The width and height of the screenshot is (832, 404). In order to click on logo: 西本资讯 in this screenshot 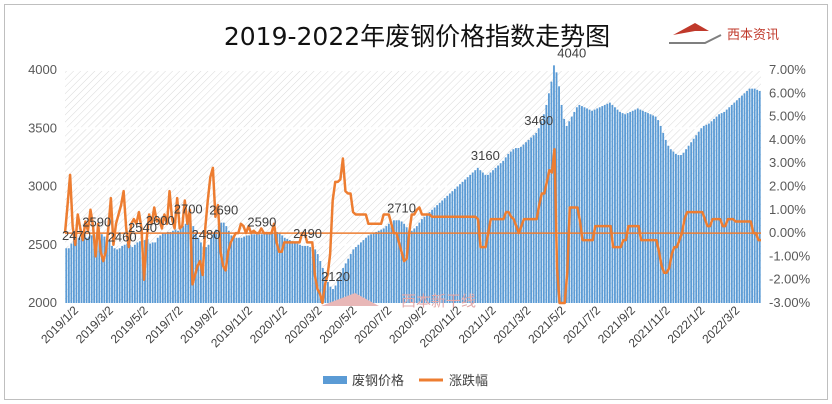, I will do `click(724, 33)`.